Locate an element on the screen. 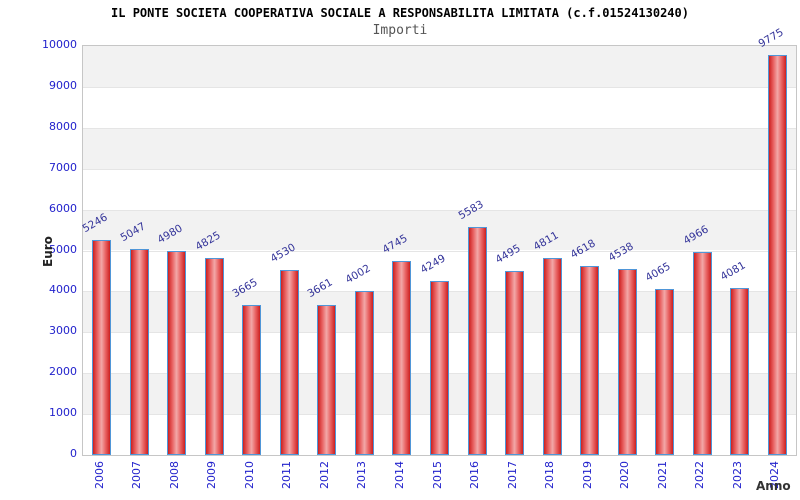  x-tick-label-2016: 2016 is located at coordinates (475, 475).